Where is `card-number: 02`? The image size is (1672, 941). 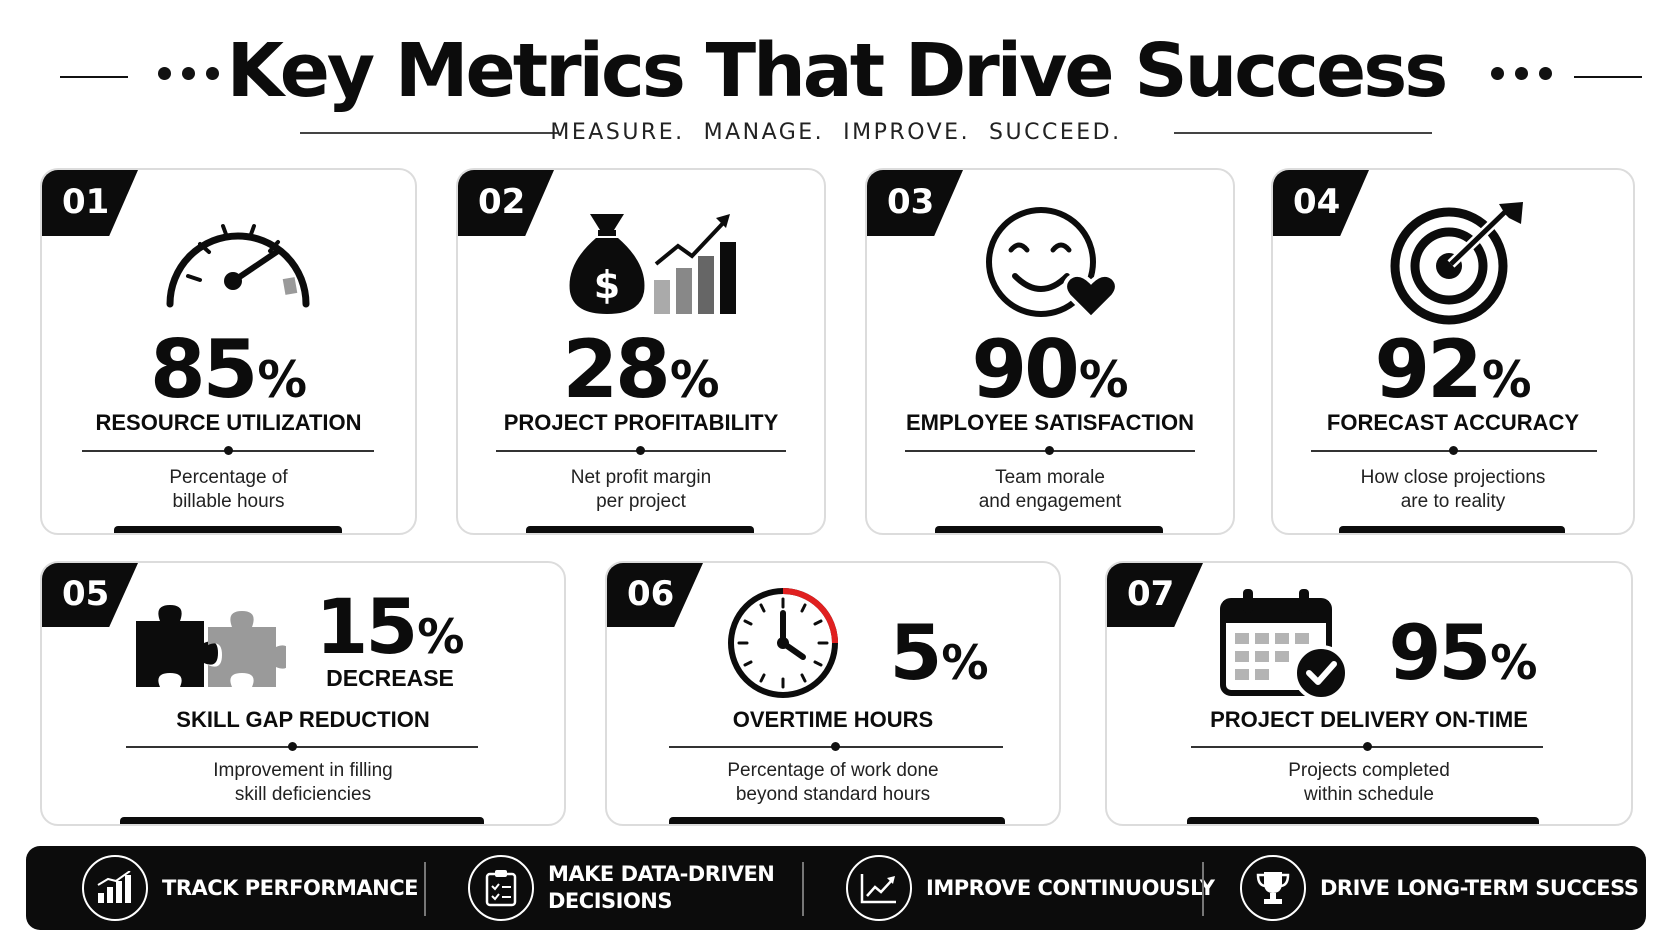 card-number: 02 is located at coordinates (502, 202).